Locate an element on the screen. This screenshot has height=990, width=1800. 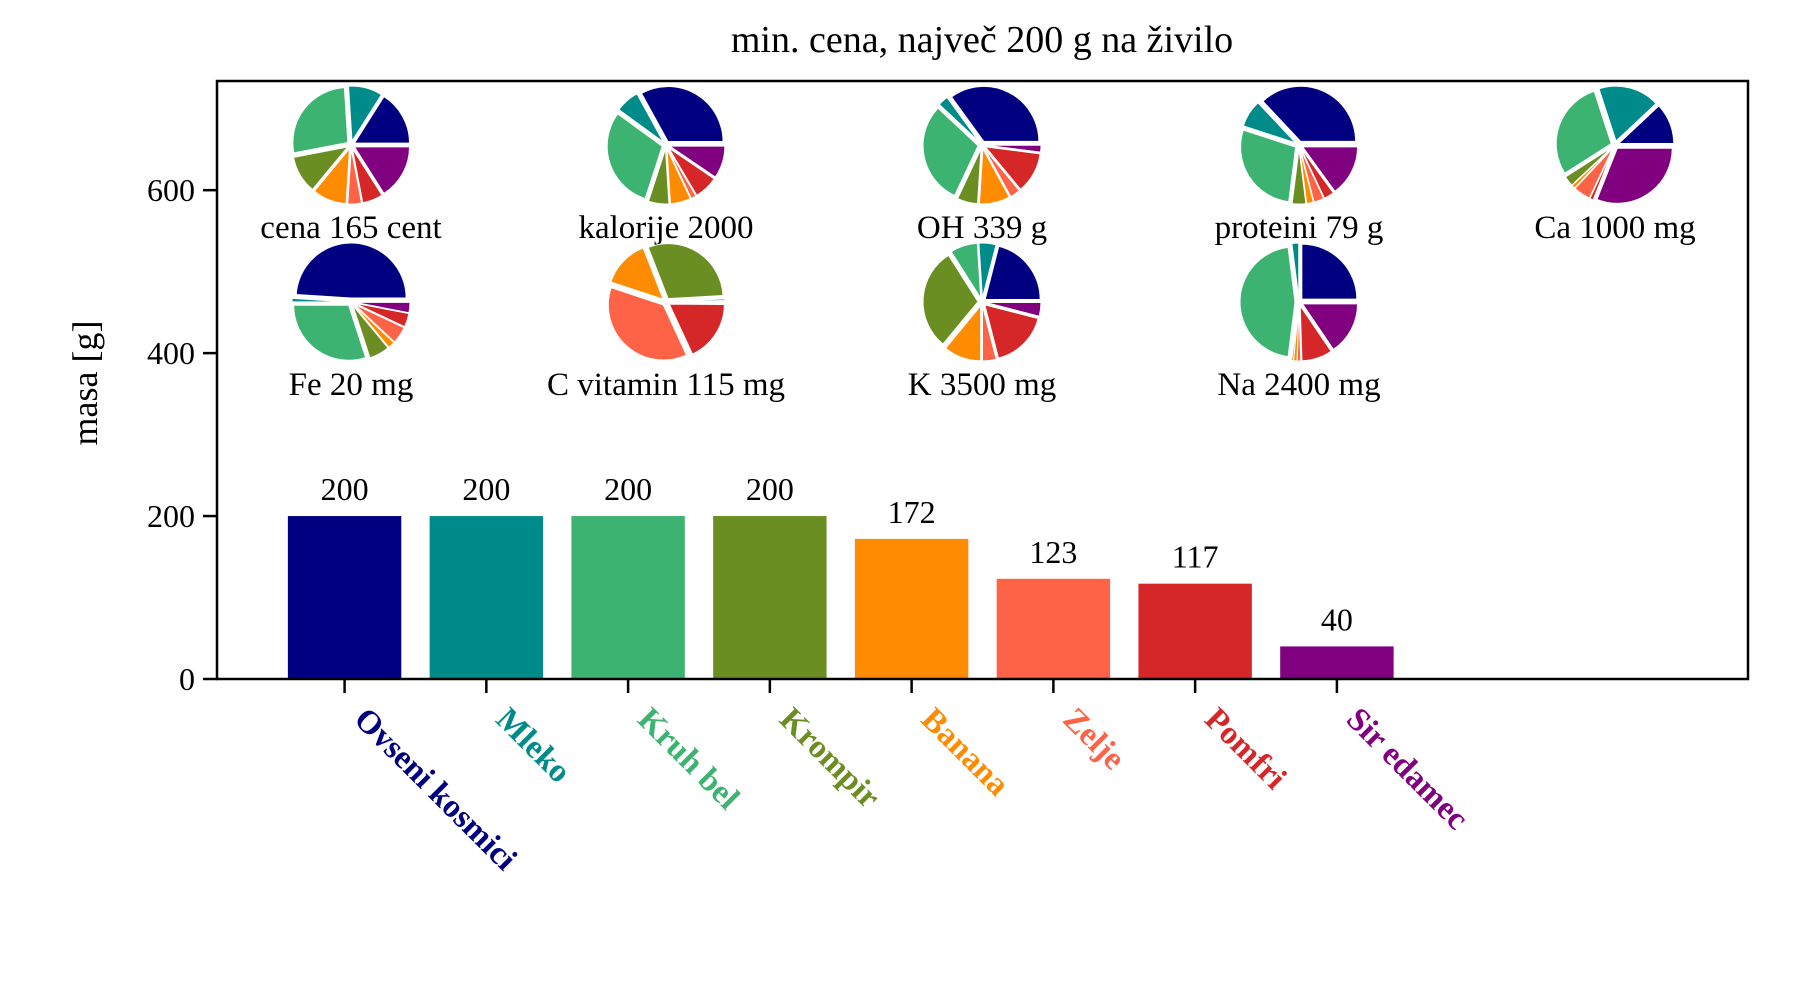
inset-pie: Na 2400 mg is located at coordinates (1299, 322).